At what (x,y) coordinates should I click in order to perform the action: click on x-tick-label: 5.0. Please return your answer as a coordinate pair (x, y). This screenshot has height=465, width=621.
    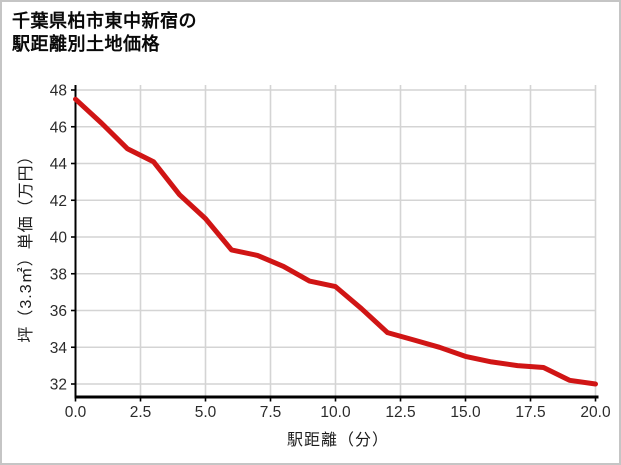
    Looking at the image, I should click on (206, 412).